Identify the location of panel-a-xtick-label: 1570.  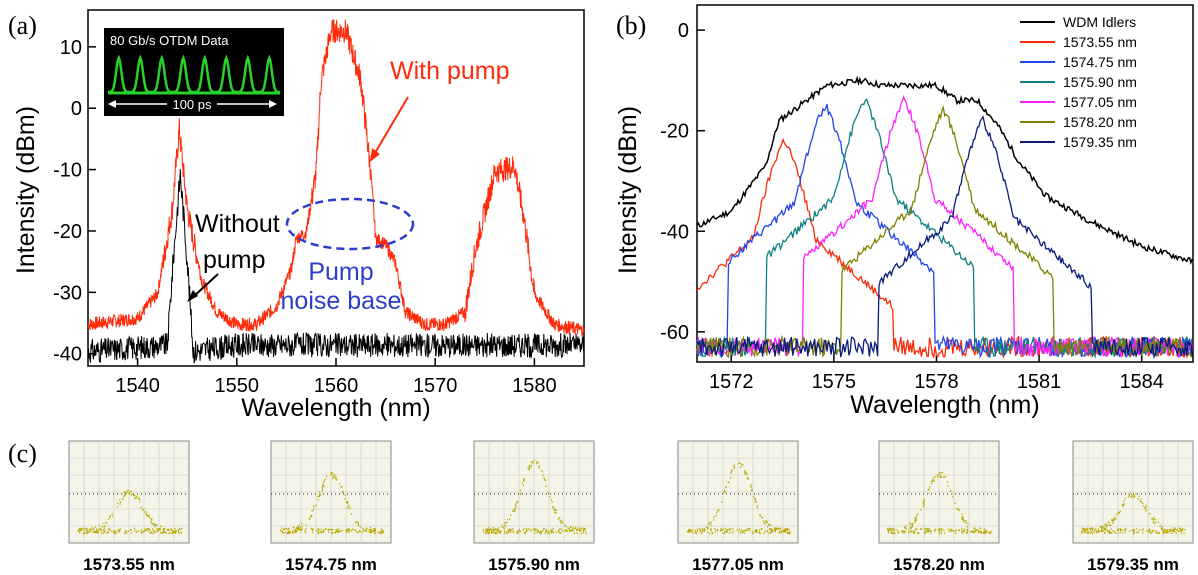
(435, 386).